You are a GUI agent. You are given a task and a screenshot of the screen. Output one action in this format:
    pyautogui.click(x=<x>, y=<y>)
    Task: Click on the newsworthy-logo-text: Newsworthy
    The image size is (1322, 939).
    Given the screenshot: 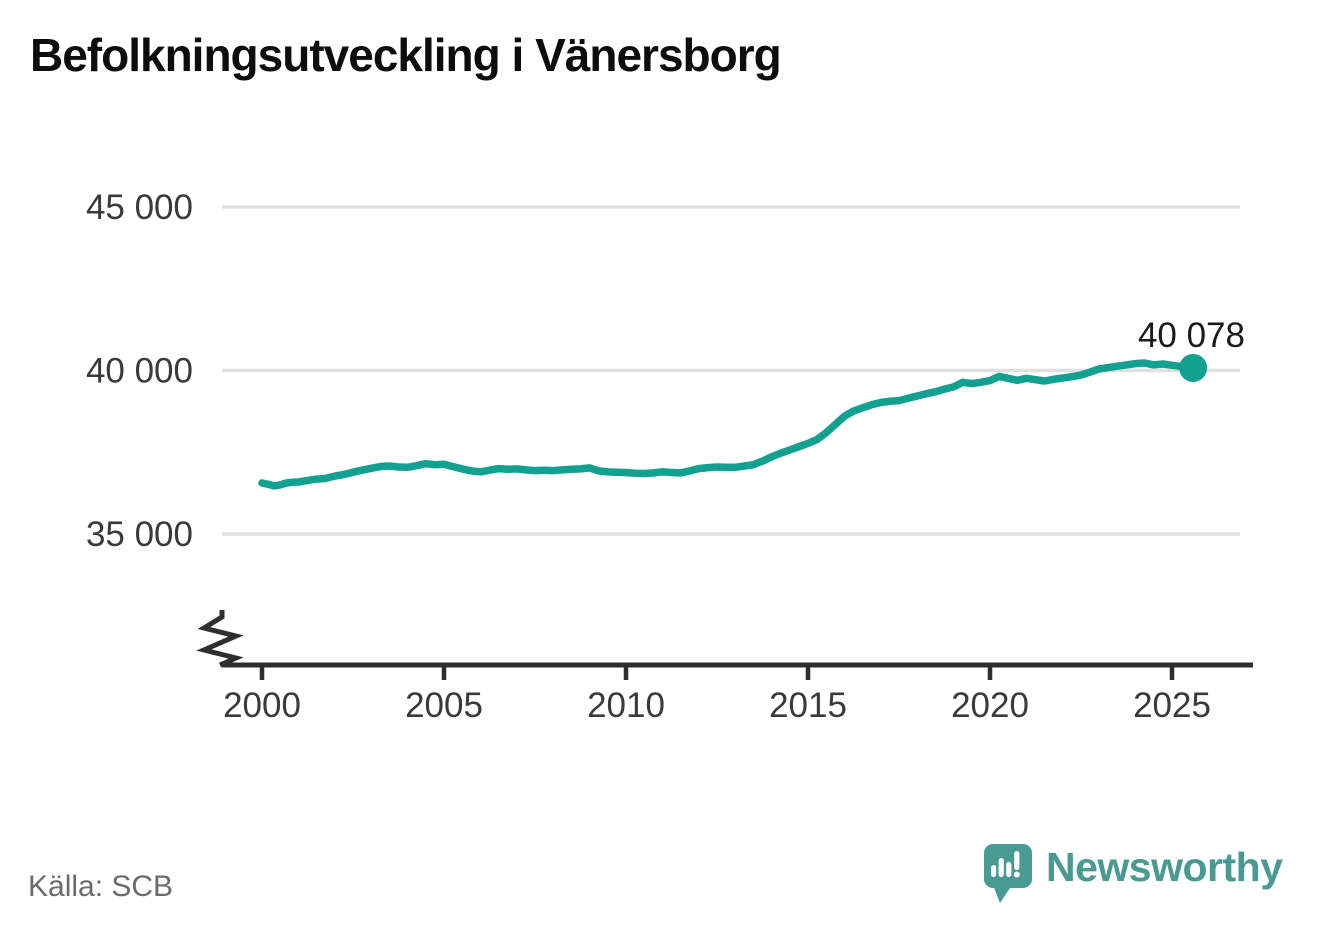 What is the action you would take?
    pyautogui.click(x=1164, y=866)
    